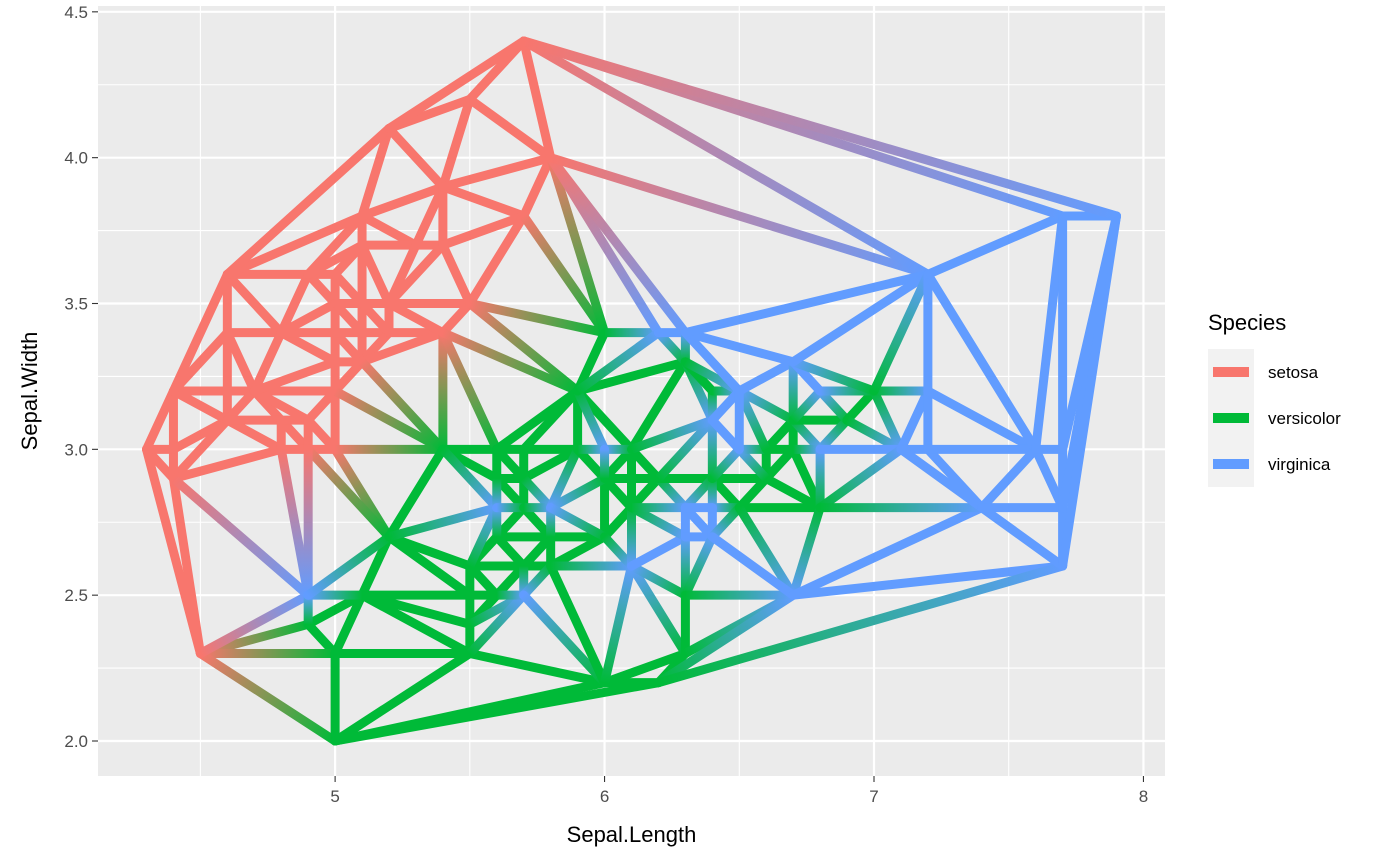  What do you see at coordinates (604, 796) in the screenshot?
I see `x-tick-label: 6` at bounding box center [604, 796].